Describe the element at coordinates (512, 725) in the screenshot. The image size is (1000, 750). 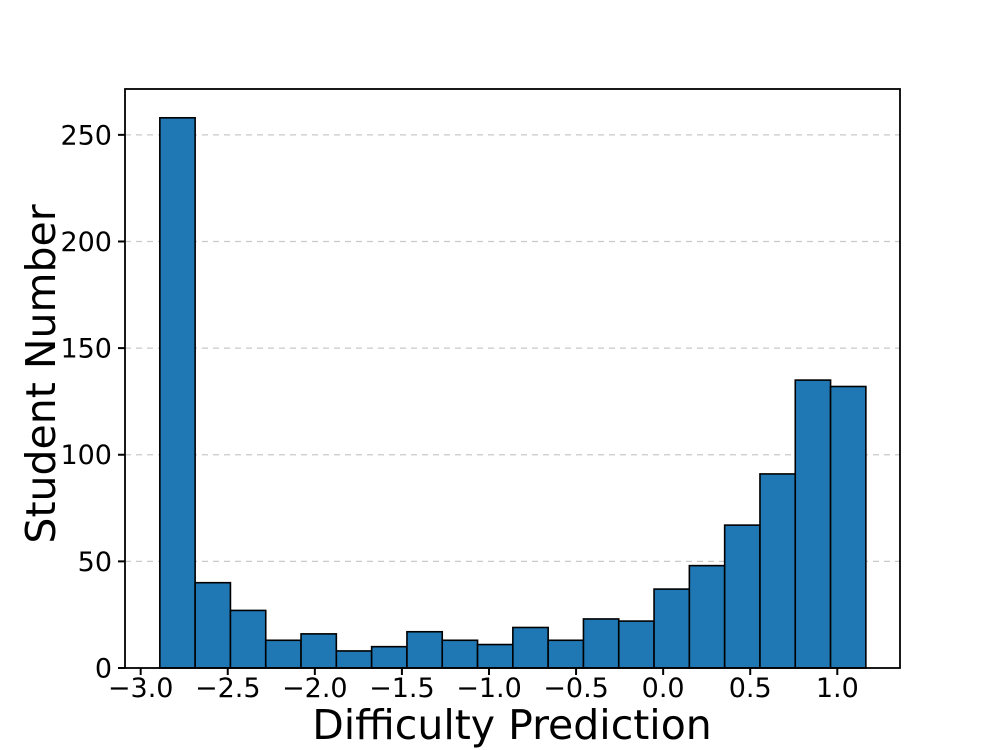
I see `x-axis-title: Difficulty Prediction` at that location.